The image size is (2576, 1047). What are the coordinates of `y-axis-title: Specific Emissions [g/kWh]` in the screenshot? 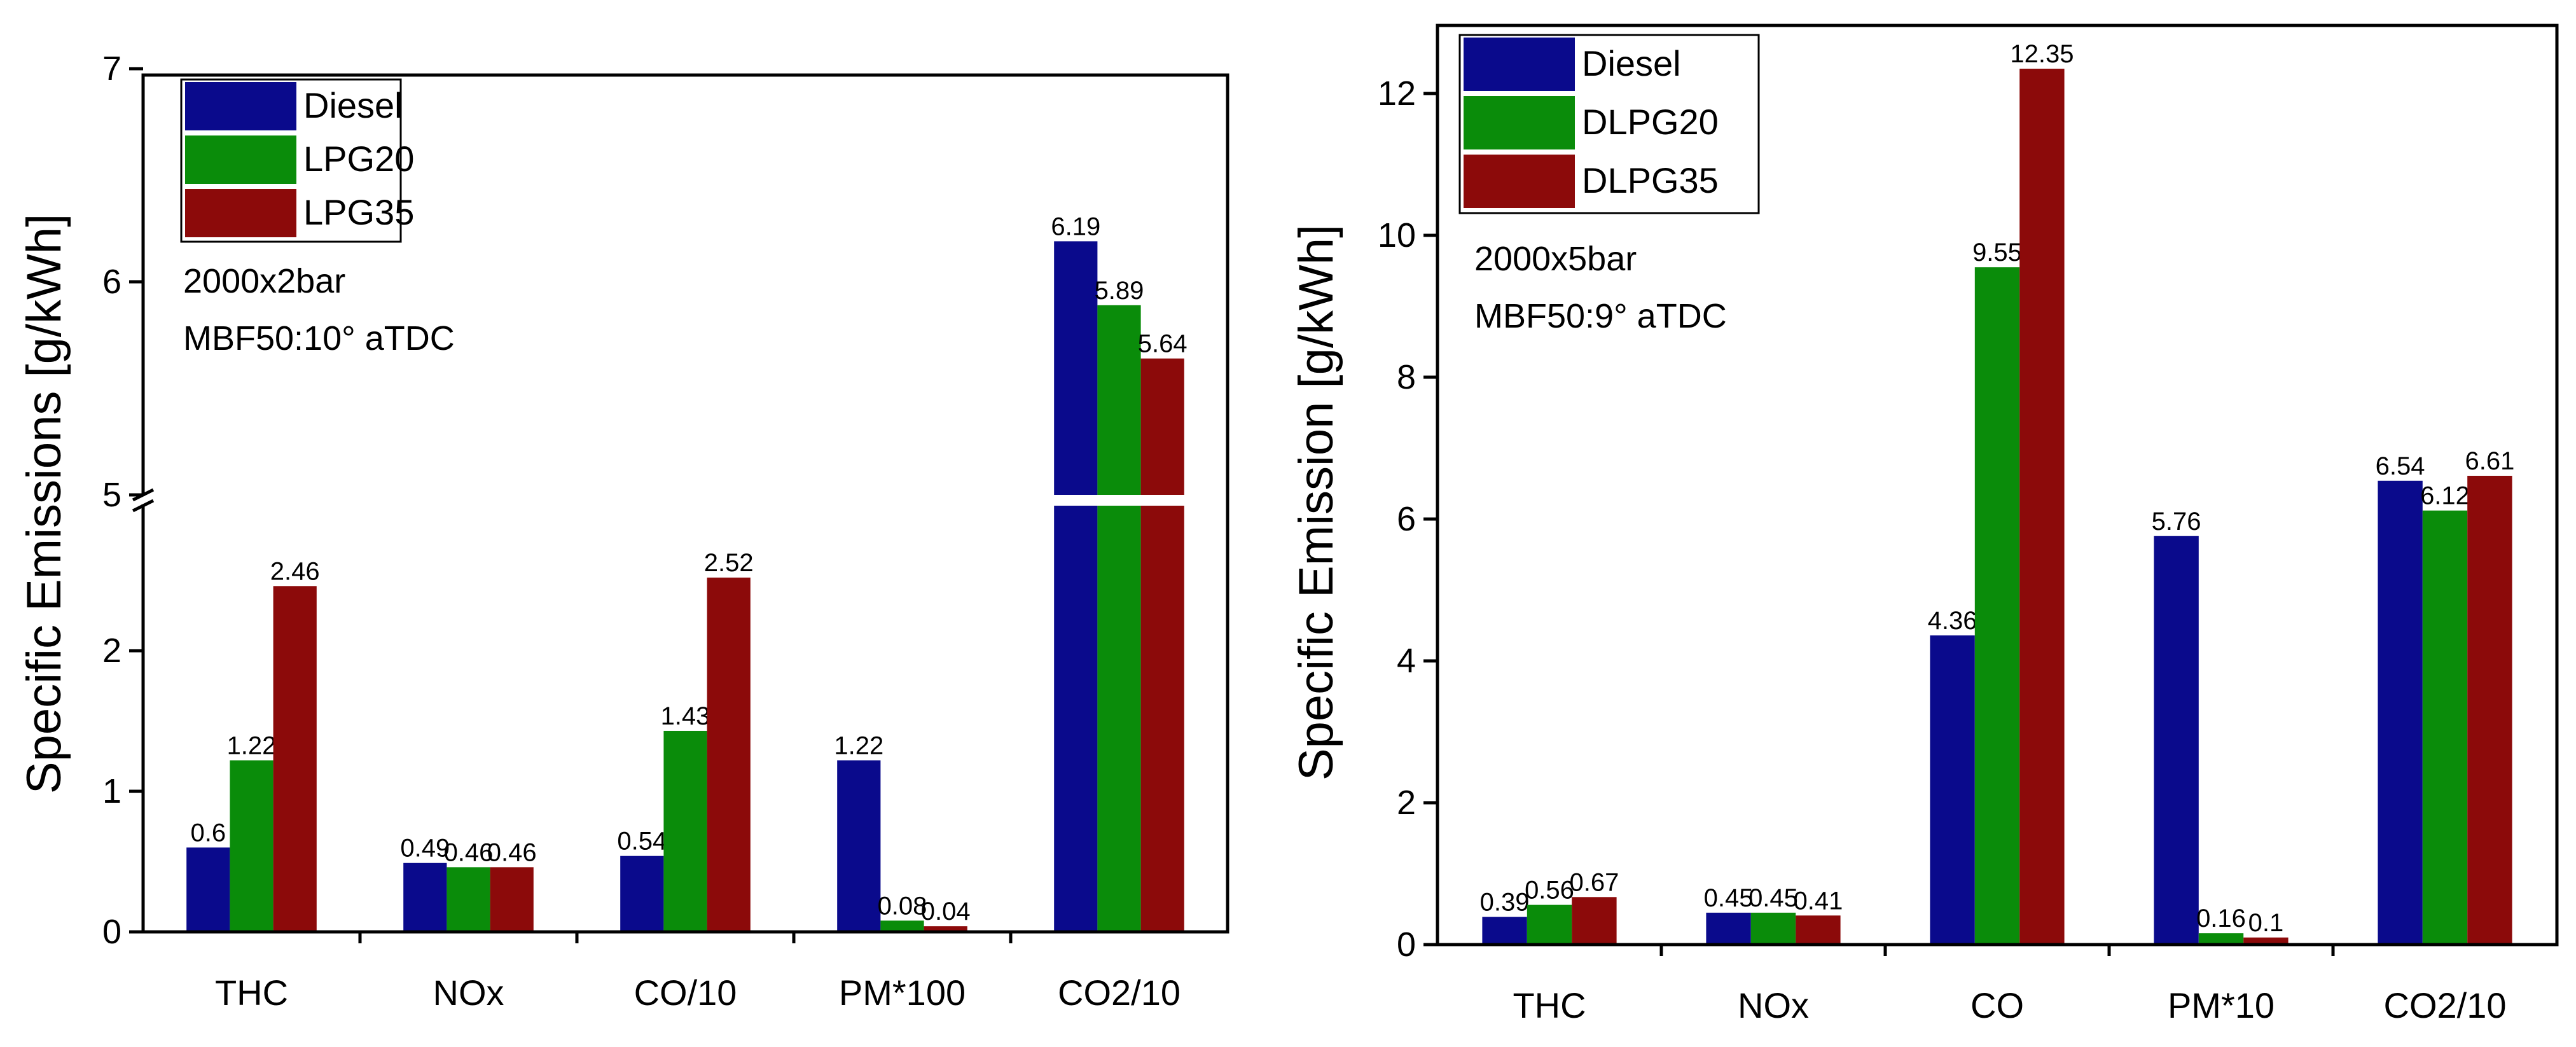 It's located at (44, 504).